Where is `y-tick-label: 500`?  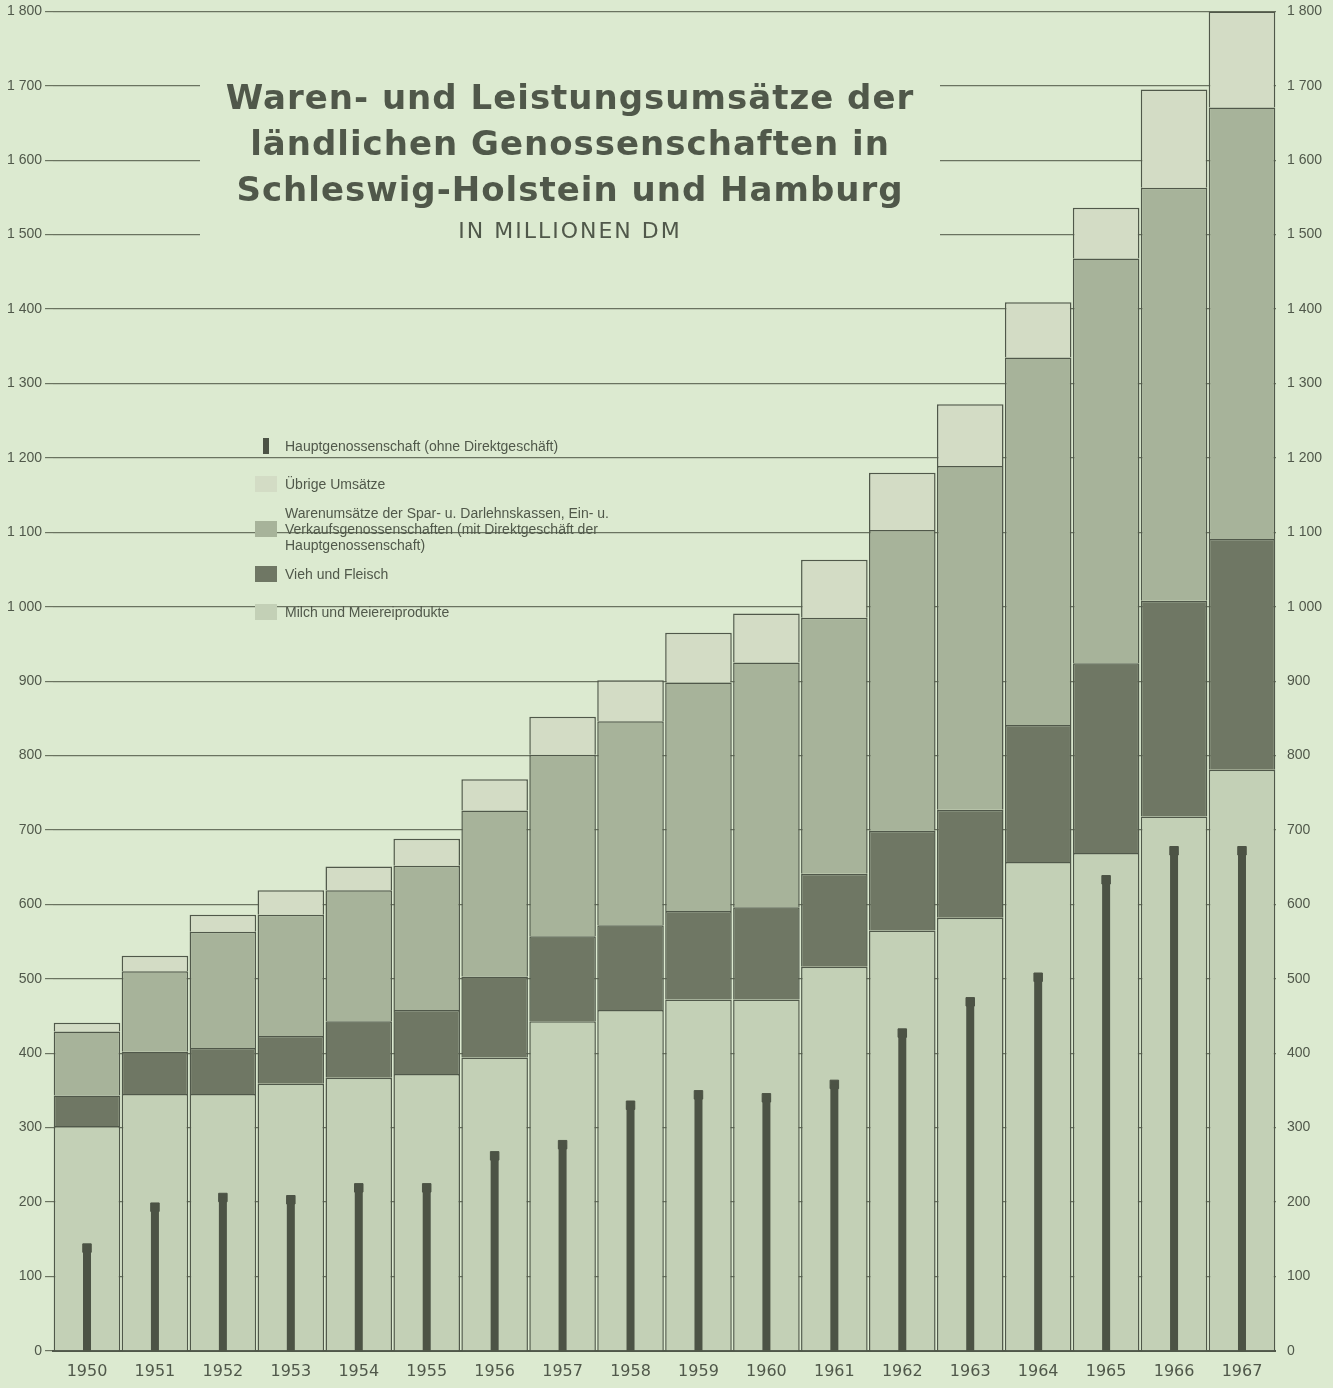 y-tick-label: 500 is located at coordinates (30, 977).